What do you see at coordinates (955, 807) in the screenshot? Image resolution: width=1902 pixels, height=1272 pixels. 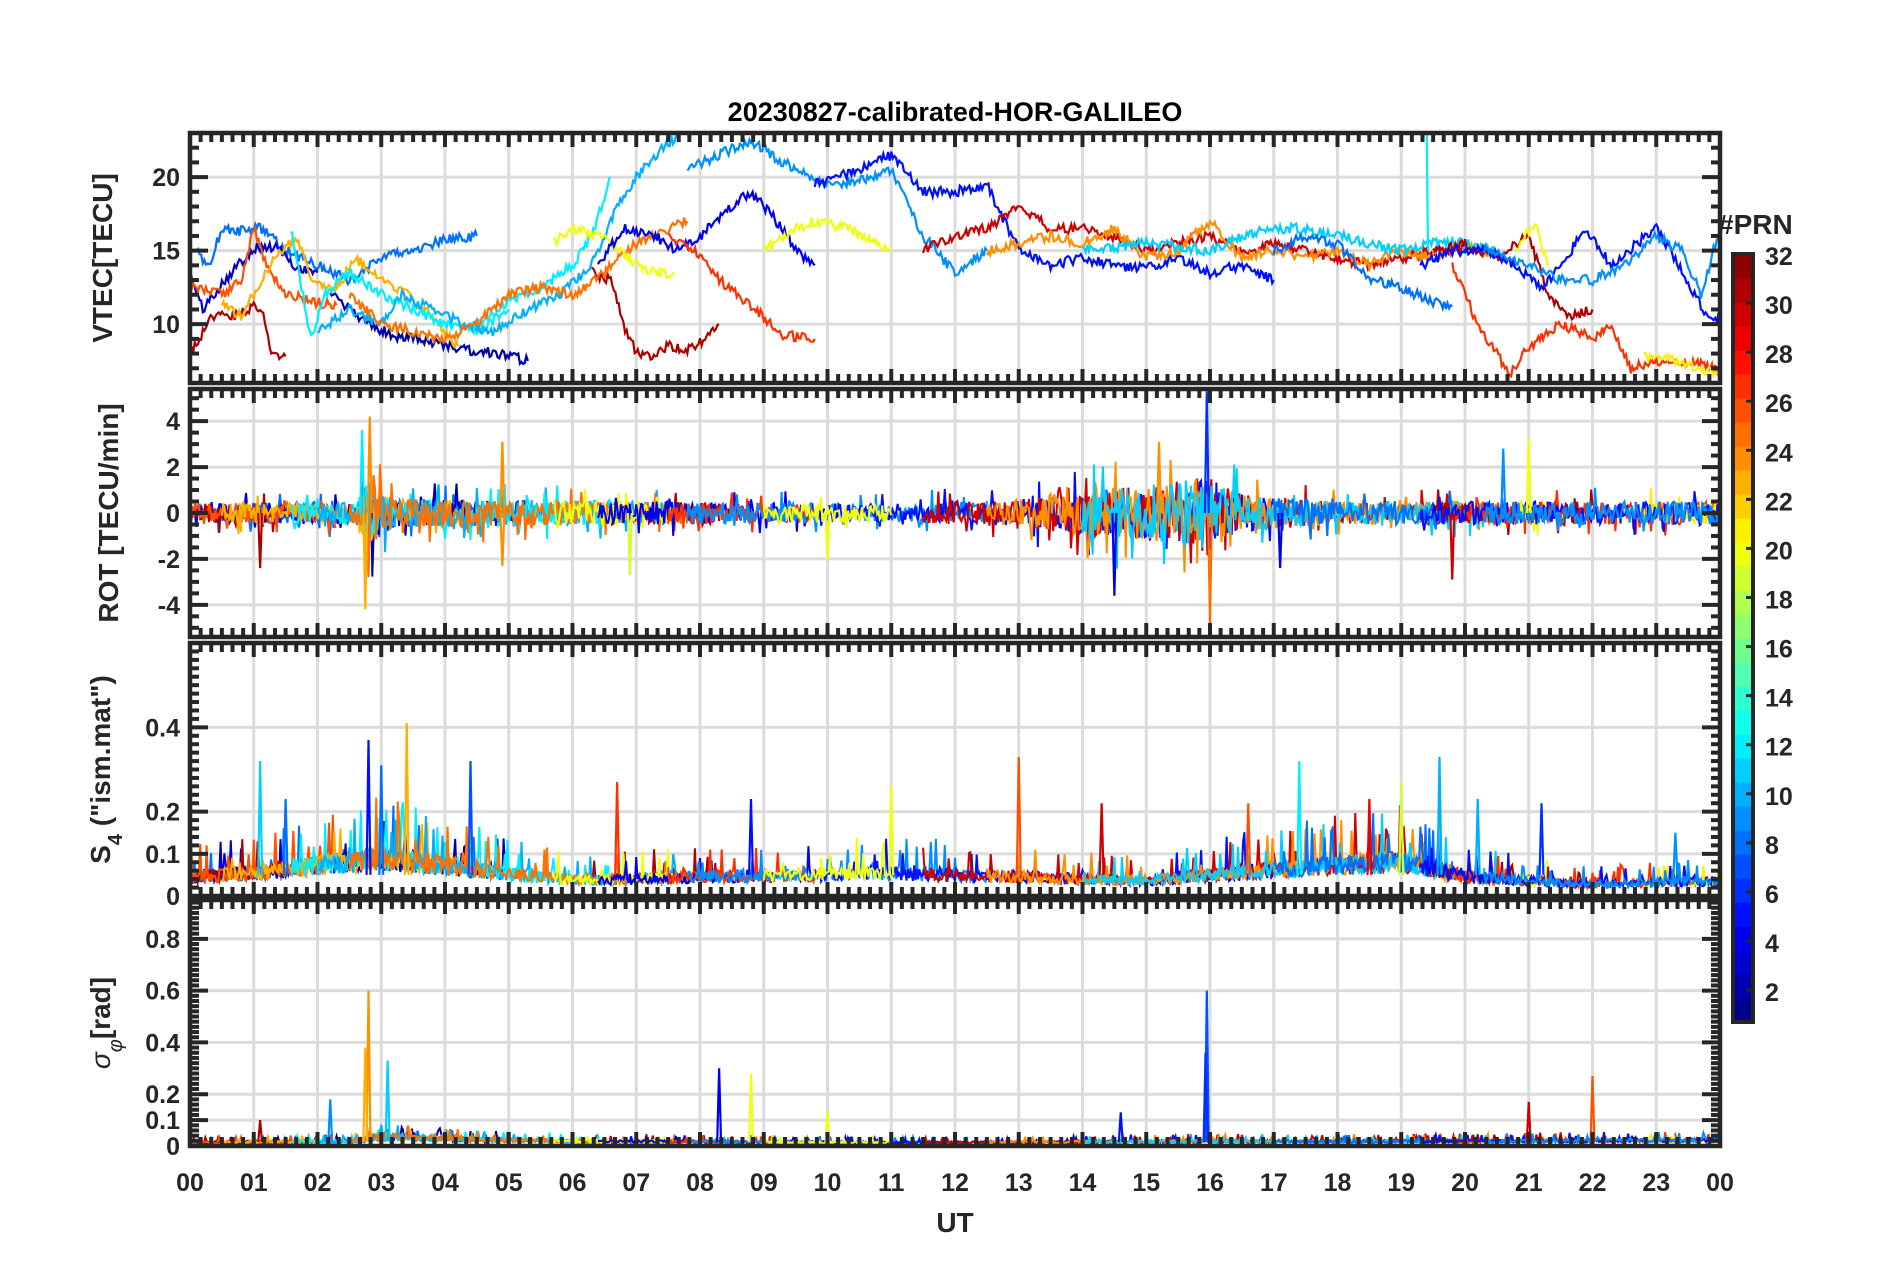 I see `data-series` at bounding box center [955, 807].